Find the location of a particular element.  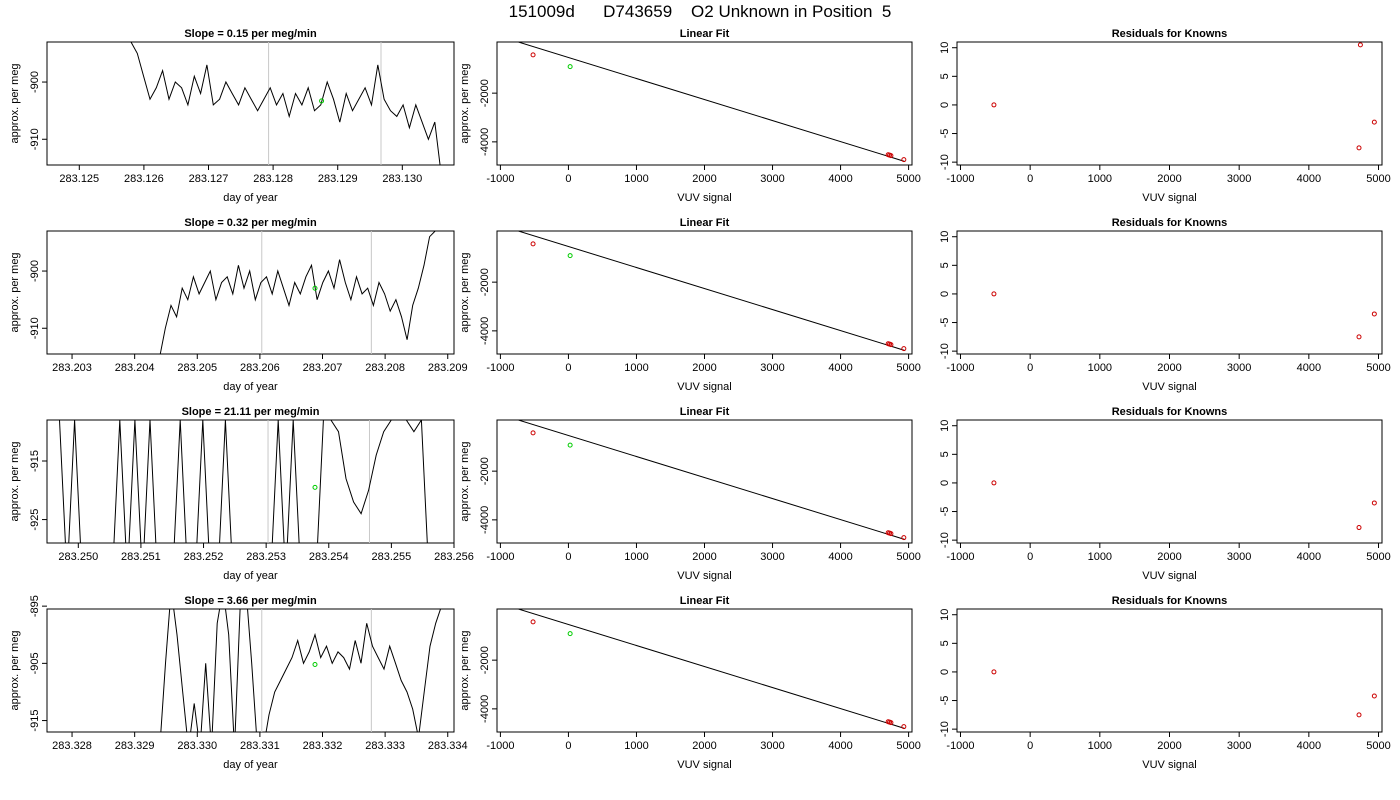

chart-3-x-tick-label: 283.204 is located at coordinates (135, 368).